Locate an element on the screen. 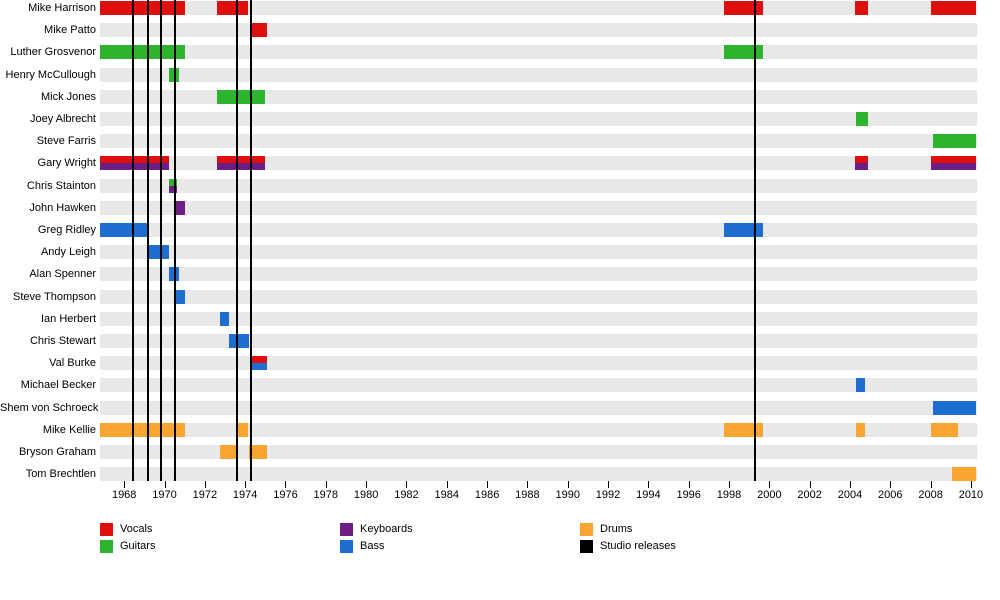 The width and height of the screenshot is (1000, 600). axis-tick-label: 1968 is located at coordinates (124, 495).